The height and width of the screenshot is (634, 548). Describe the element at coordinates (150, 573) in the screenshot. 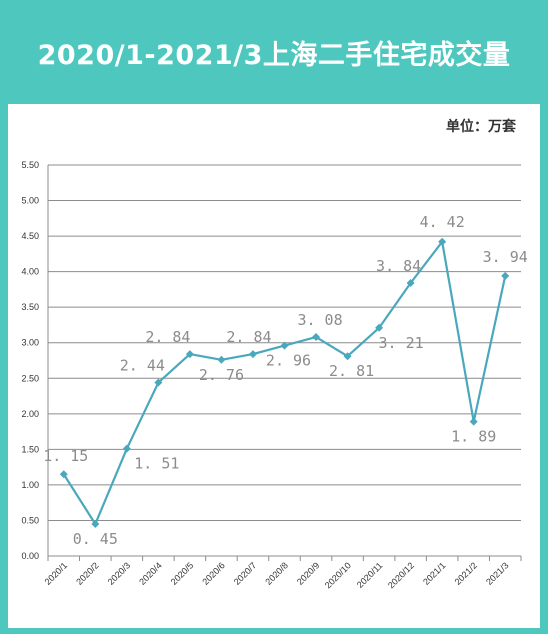

I see `x-tick-label: 2020/4` at that location.